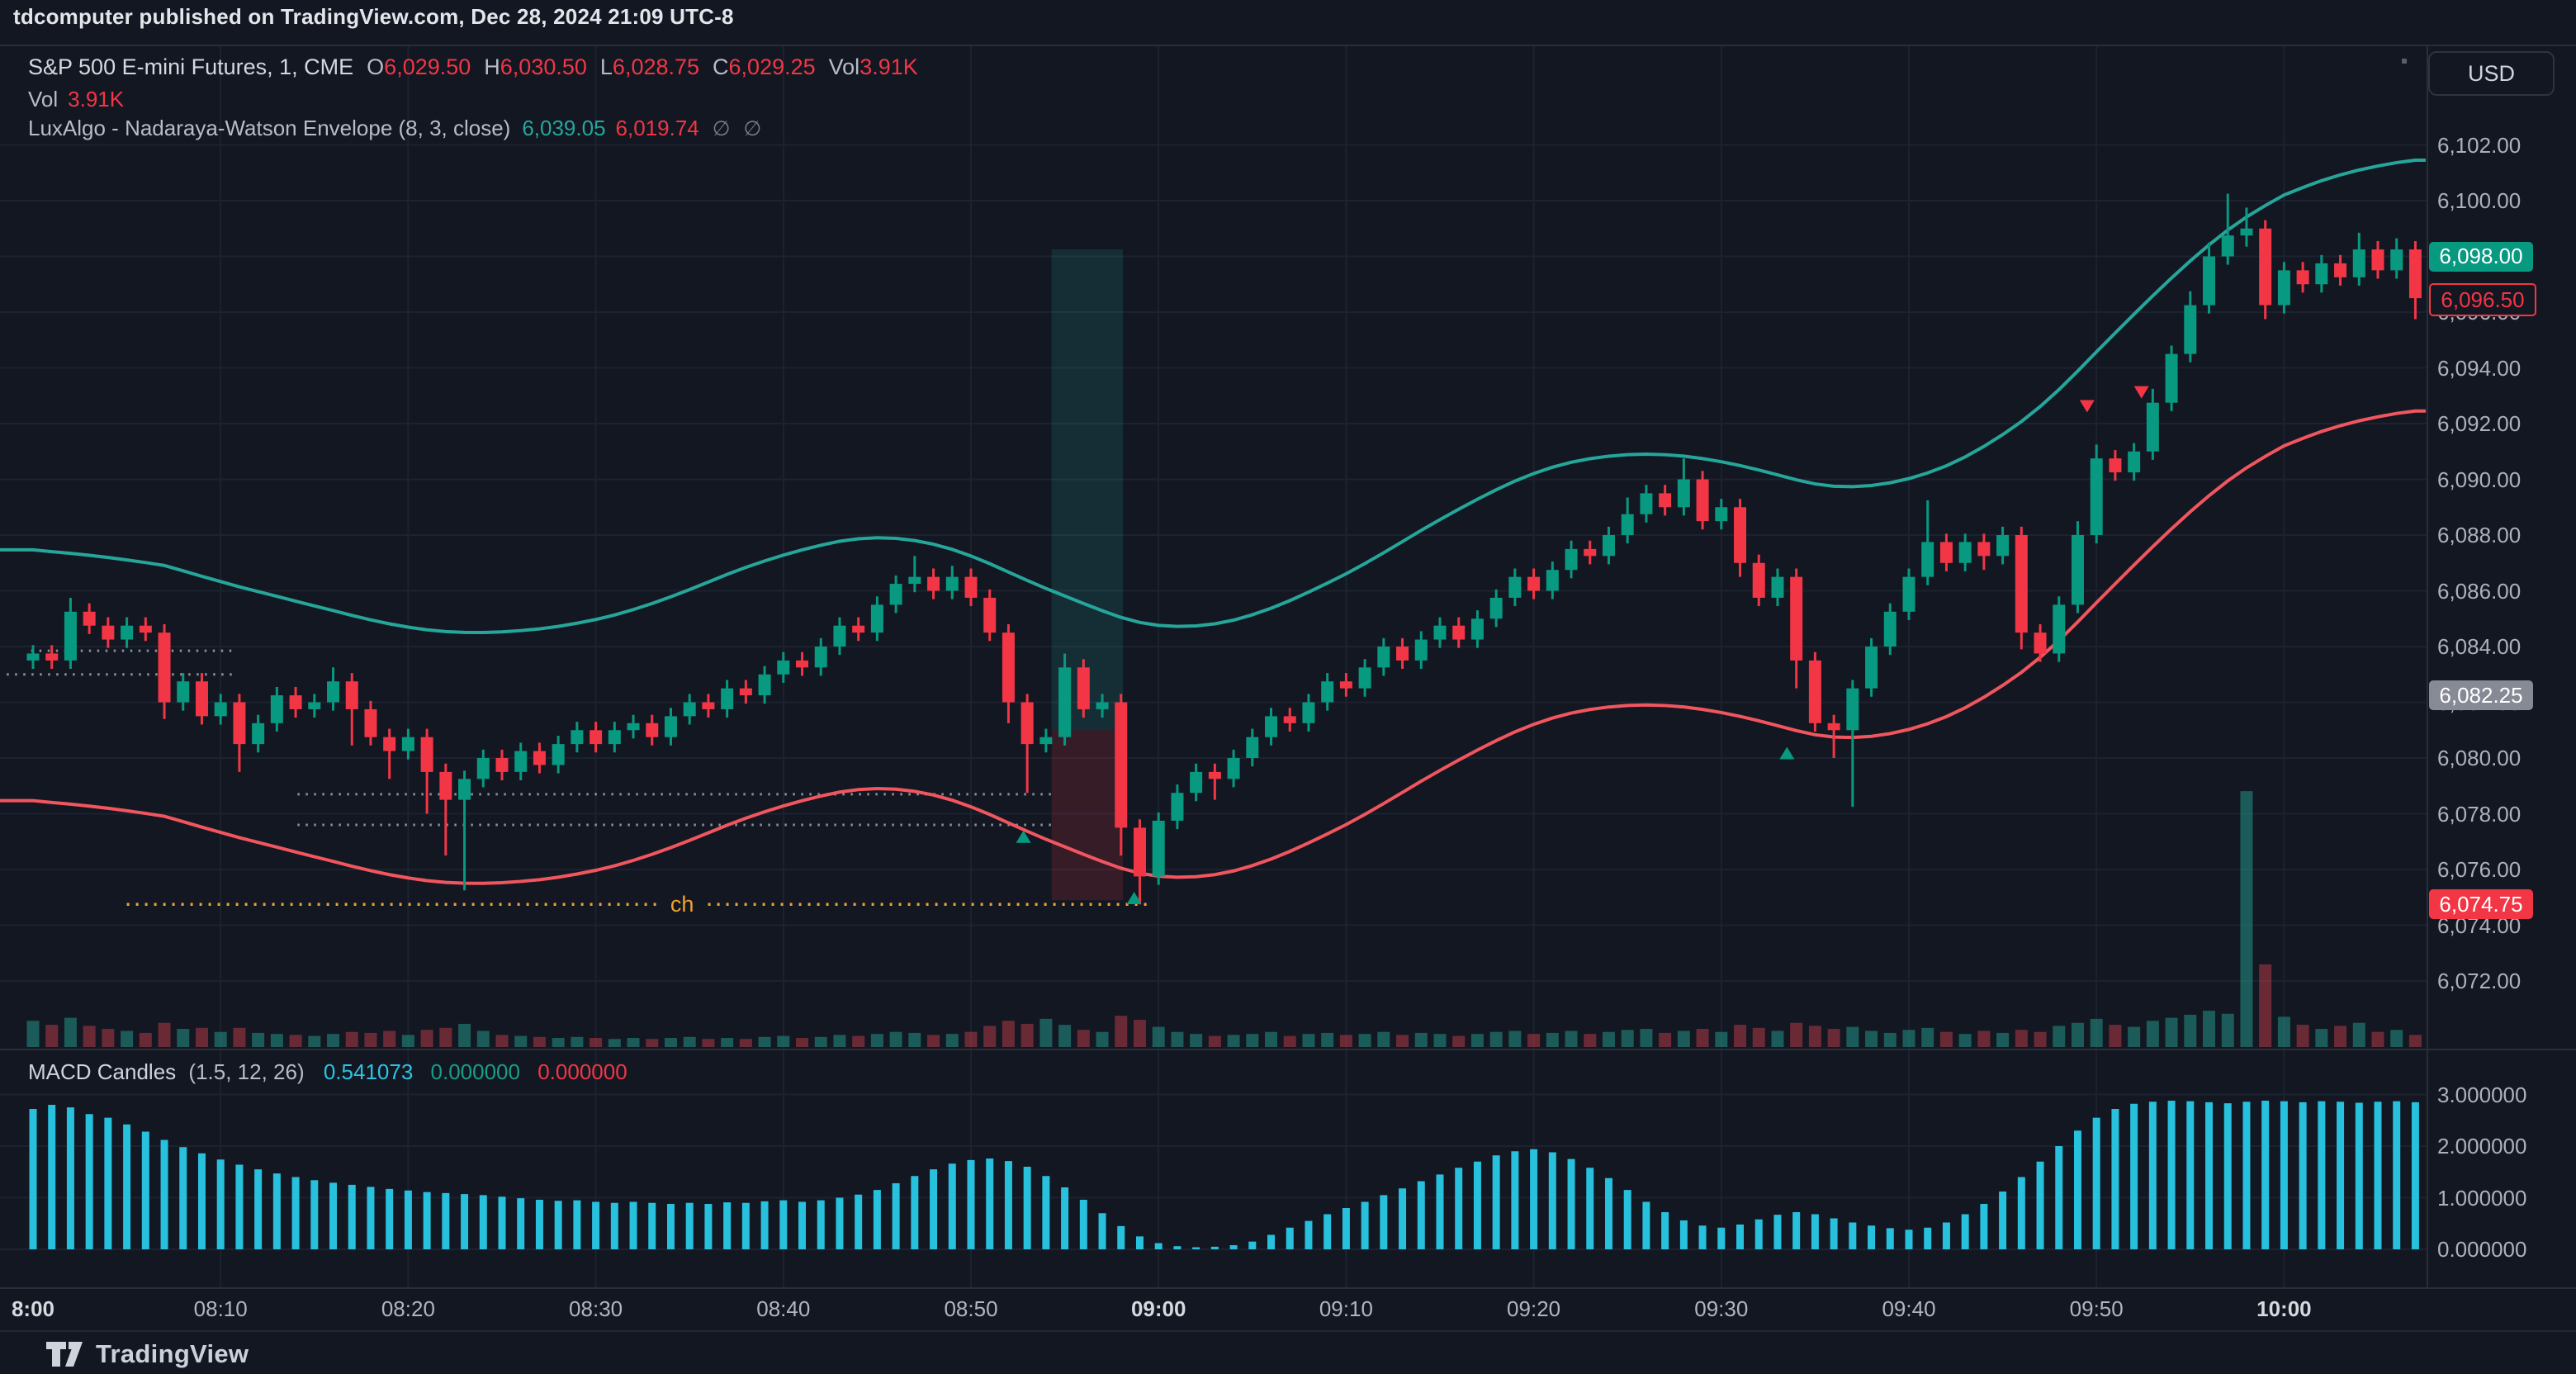 The height and width of the screenshot is (1374, 2576). What do you see at coordinates (2479, 814) in the screenshot?
I see `price-tick-label: 6,078.00` at bounding box center [2479, 814].